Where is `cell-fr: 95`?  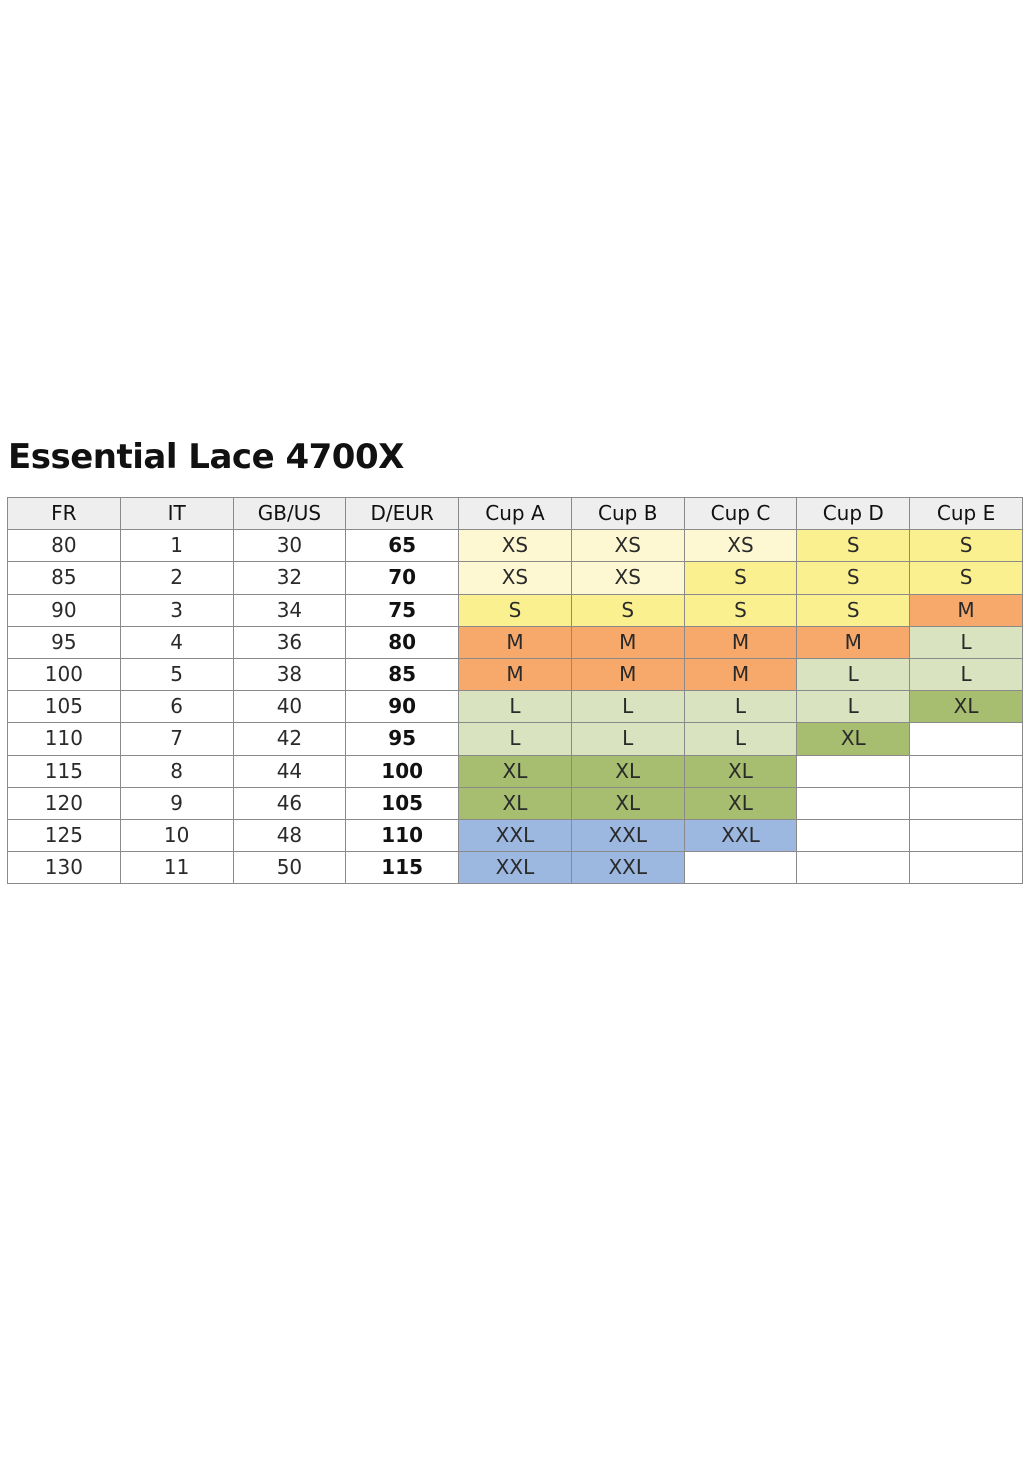 cell-fr: 95 is located at coordinates (64, 642).